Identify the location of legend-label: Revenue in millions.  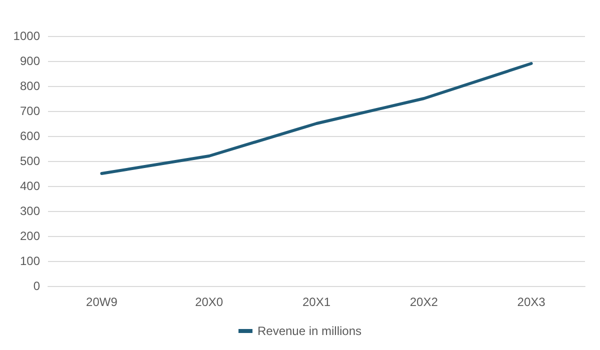
(309, 331).